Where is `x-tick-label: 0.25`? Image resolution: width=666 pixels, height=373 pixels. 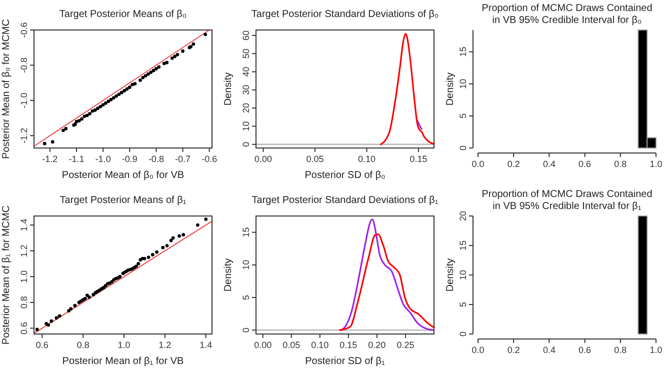
x-tick-label: 0.25 is located at coordinates (405, 345).